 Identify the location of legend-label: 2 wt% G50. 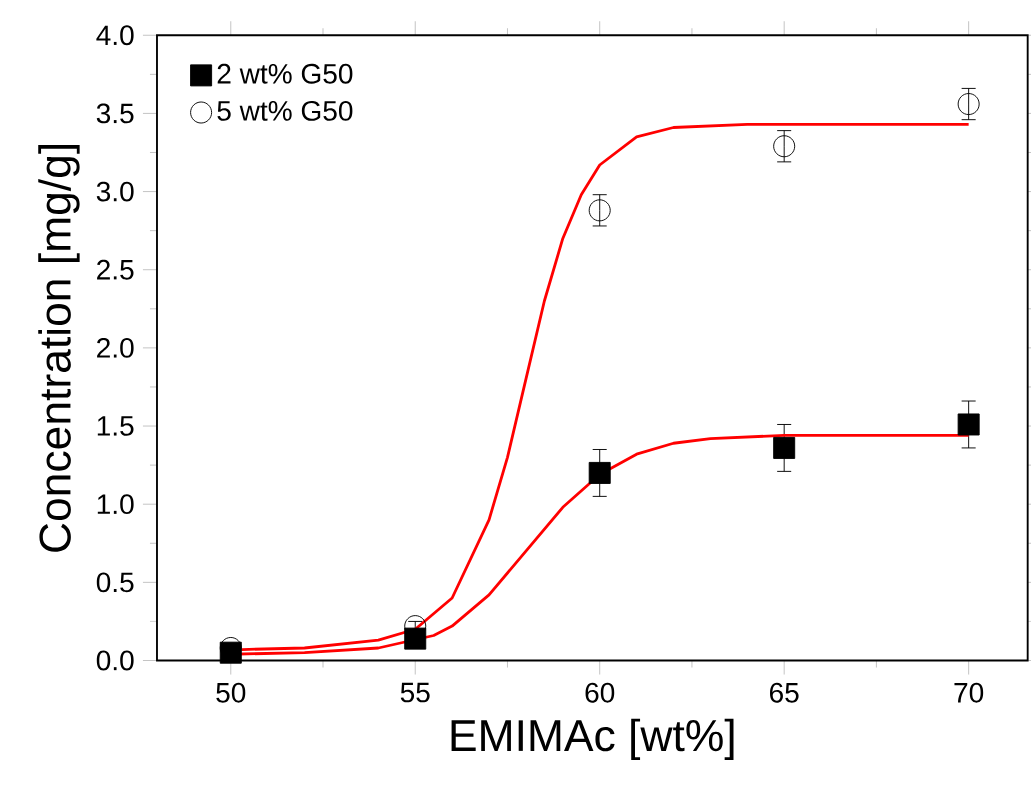
(285, 73).